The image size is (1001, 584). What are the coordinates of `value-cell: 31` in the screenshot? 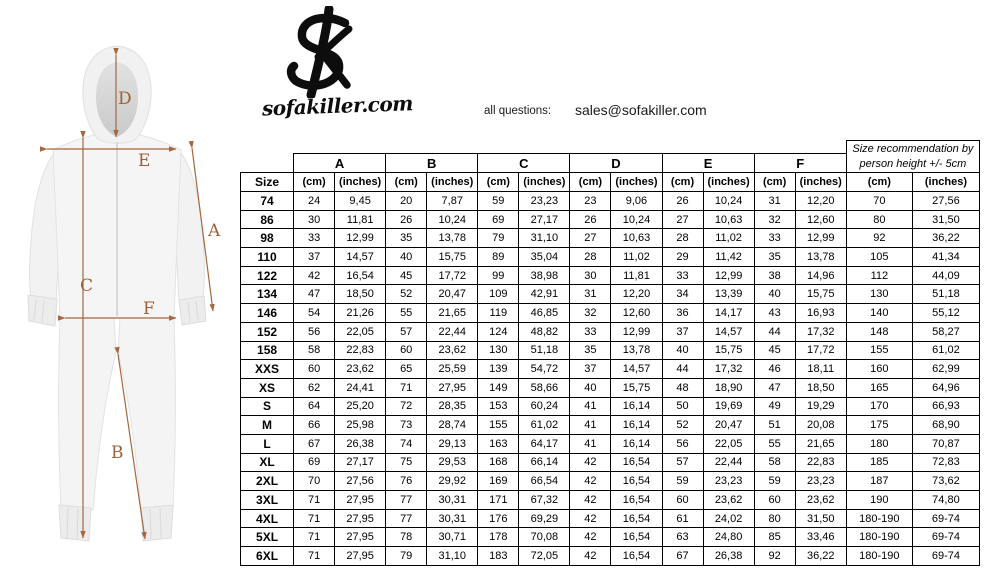 It's located at (590, 294).